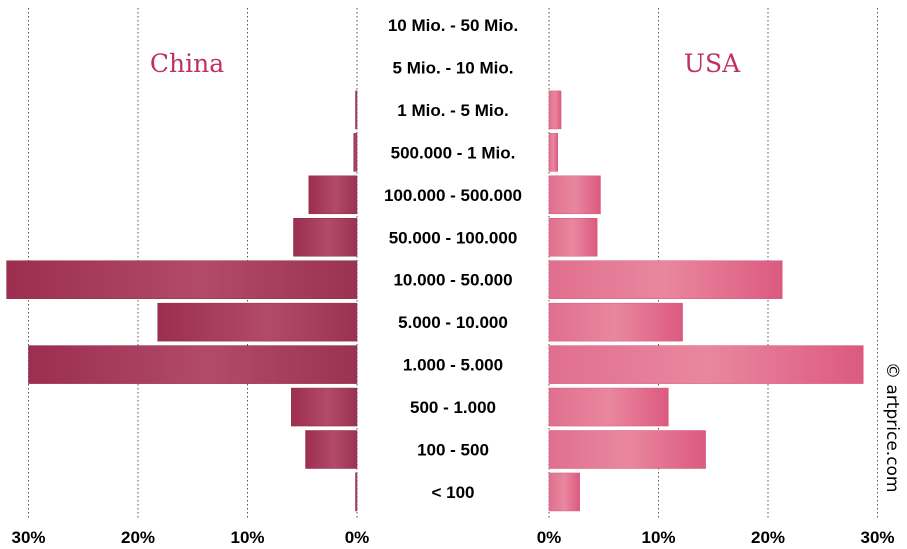 This screenshot has width=907, height=549. Describe the element at coordinates (452, 492) in the screenshot. I see `category-label: < 100` at that location.